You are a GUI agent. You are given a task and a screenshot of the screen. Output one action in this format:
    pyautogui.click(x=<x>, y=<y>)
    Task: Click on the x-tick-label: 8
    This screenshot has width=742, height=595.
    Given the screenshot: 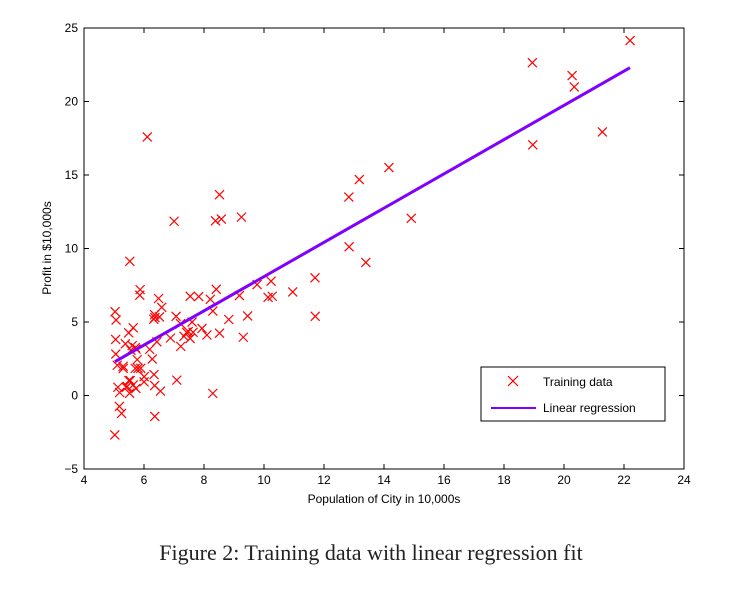 What is the action you would take?
    pyautogui.click(x=204, y=480)
    